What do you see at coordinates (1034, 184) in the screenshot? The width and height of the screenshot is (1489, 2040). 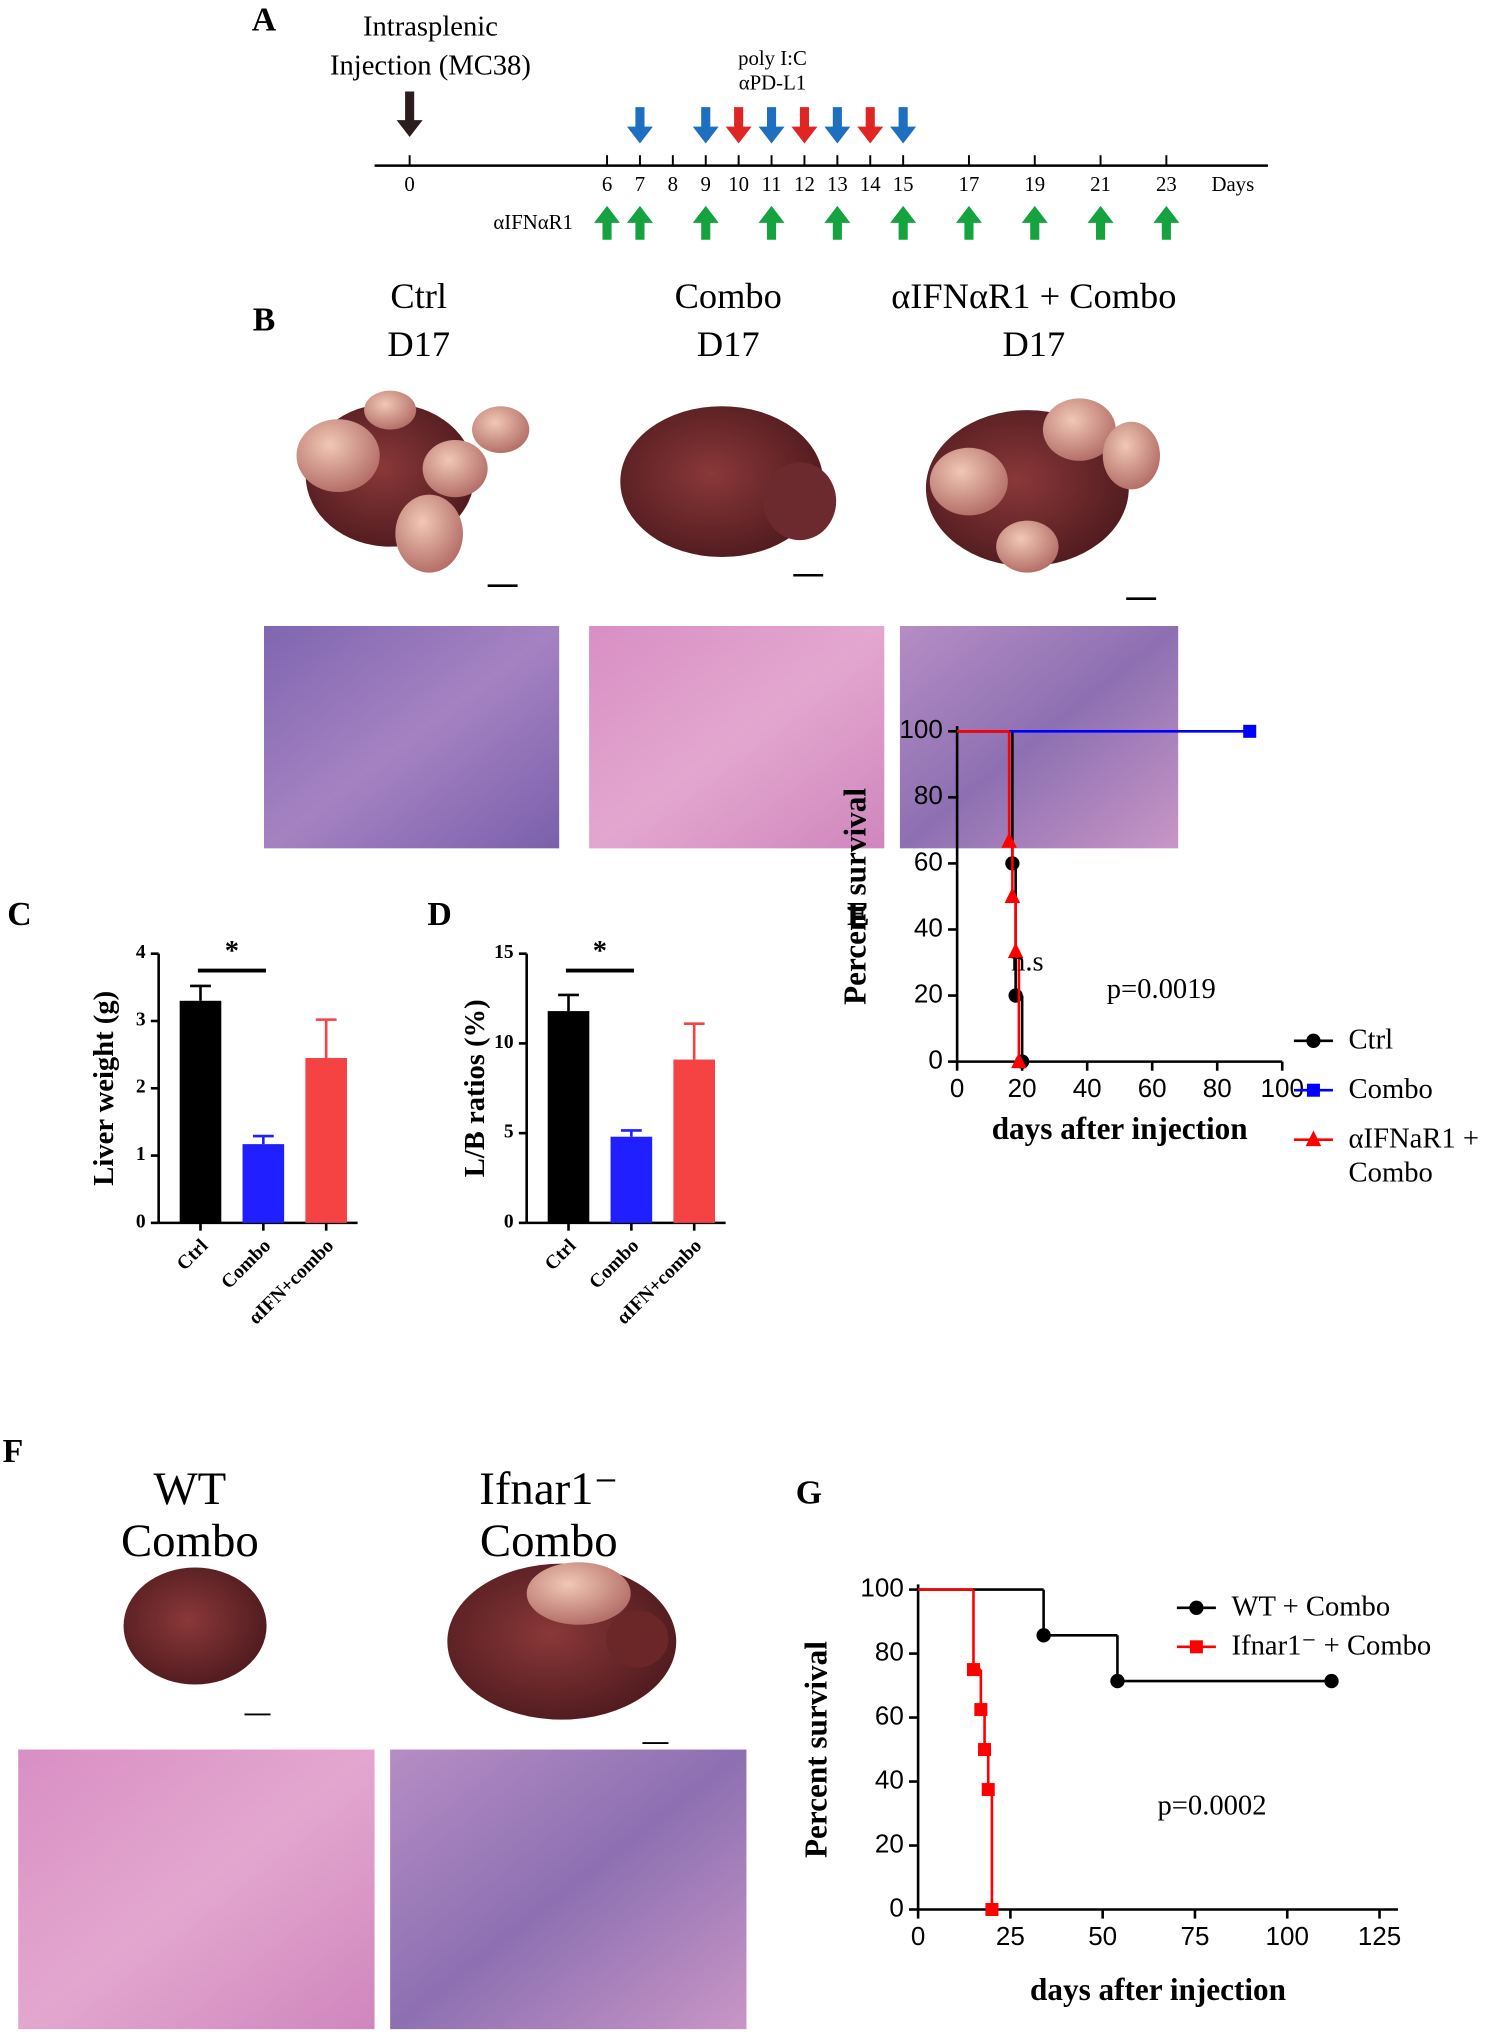 I see `timeline-tick-label: 19` at bounding box center [1034, 184].